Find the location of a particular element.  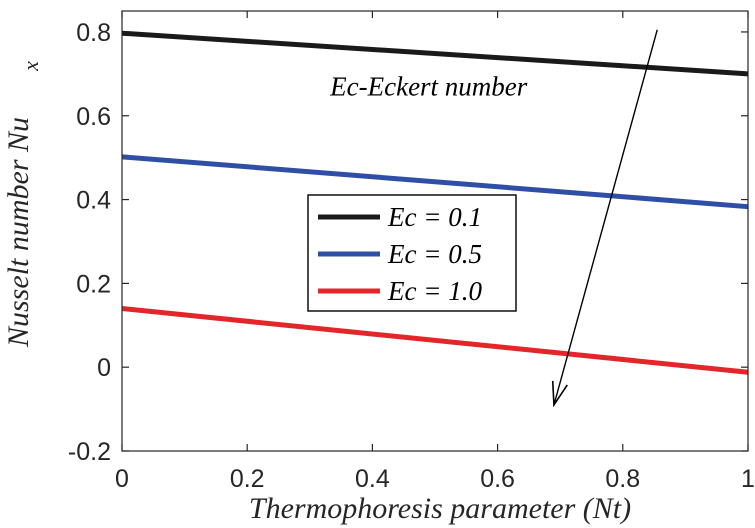

x-tick-label: 0.4 is located at coordinates (372, 479).